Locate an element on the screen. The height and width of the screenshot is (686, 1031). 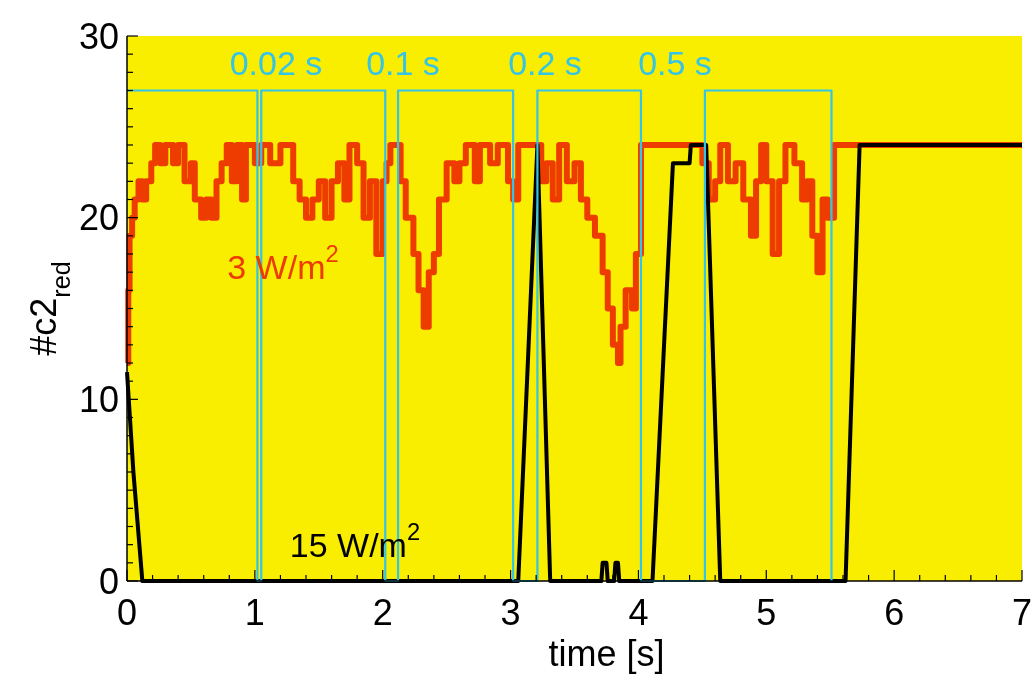
x-tick-label: 5 is located at coordinates (766, 612).